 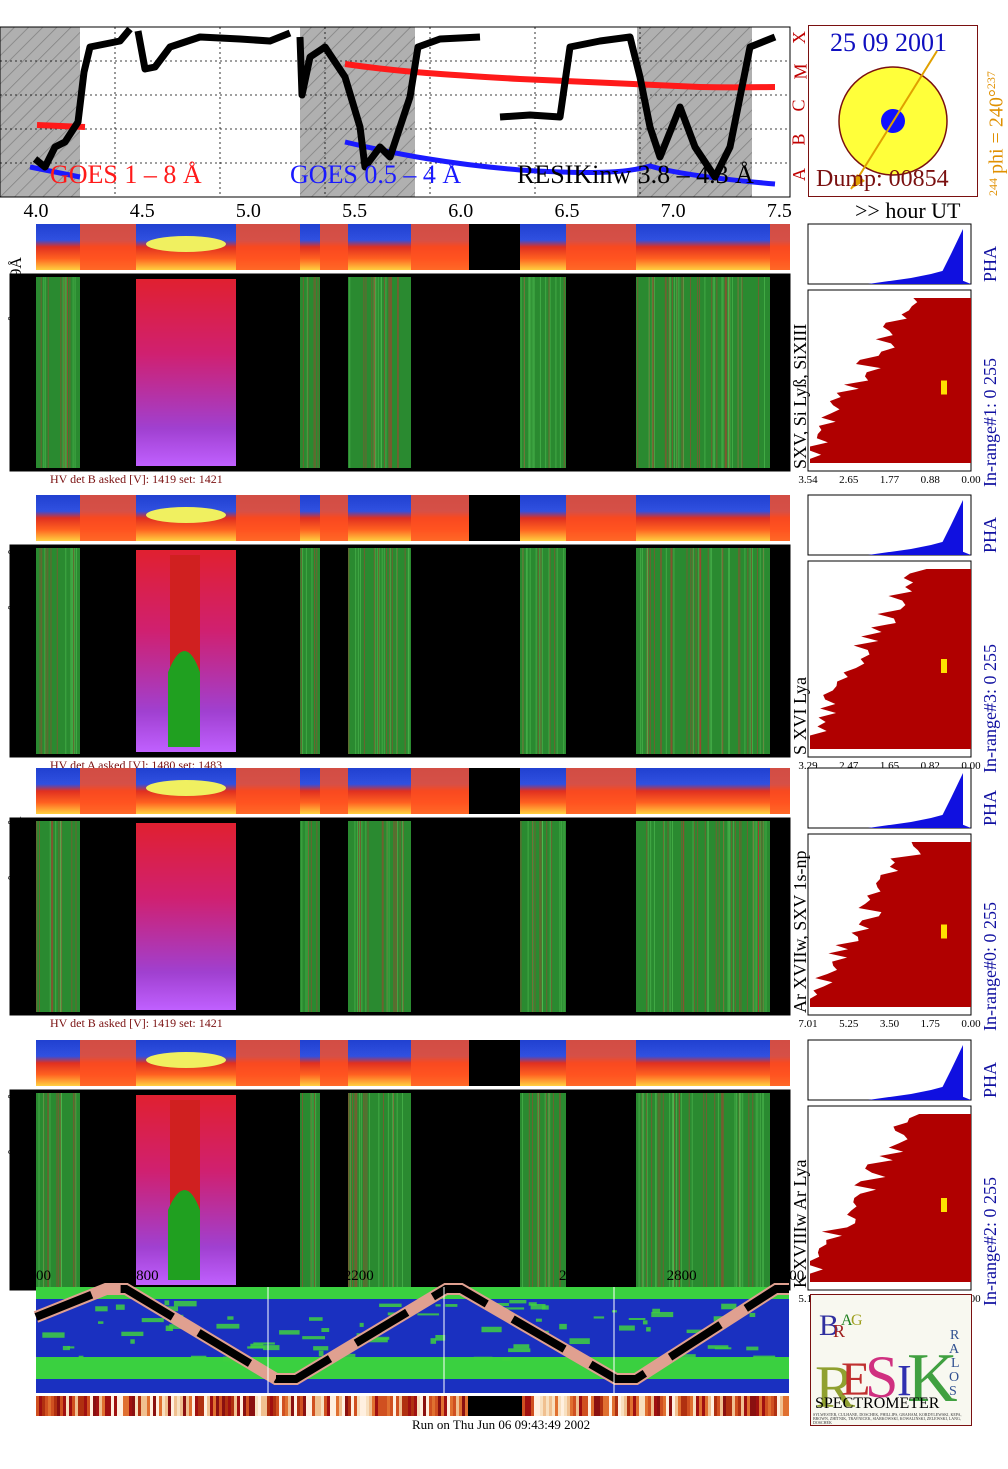 What do you see at coordinates (889, 1024) in the screenshot?
I see `histogram-tick-label: 3.50` at bounding box center [889, 1024].